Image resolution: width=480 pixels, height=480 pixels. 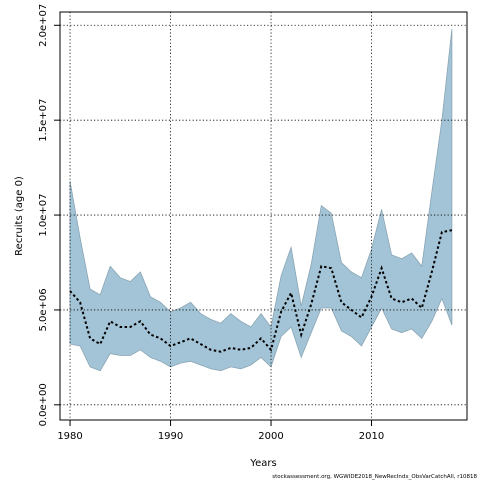 I want to click on x-tick-label: 1990, so click(x=170, y=436).